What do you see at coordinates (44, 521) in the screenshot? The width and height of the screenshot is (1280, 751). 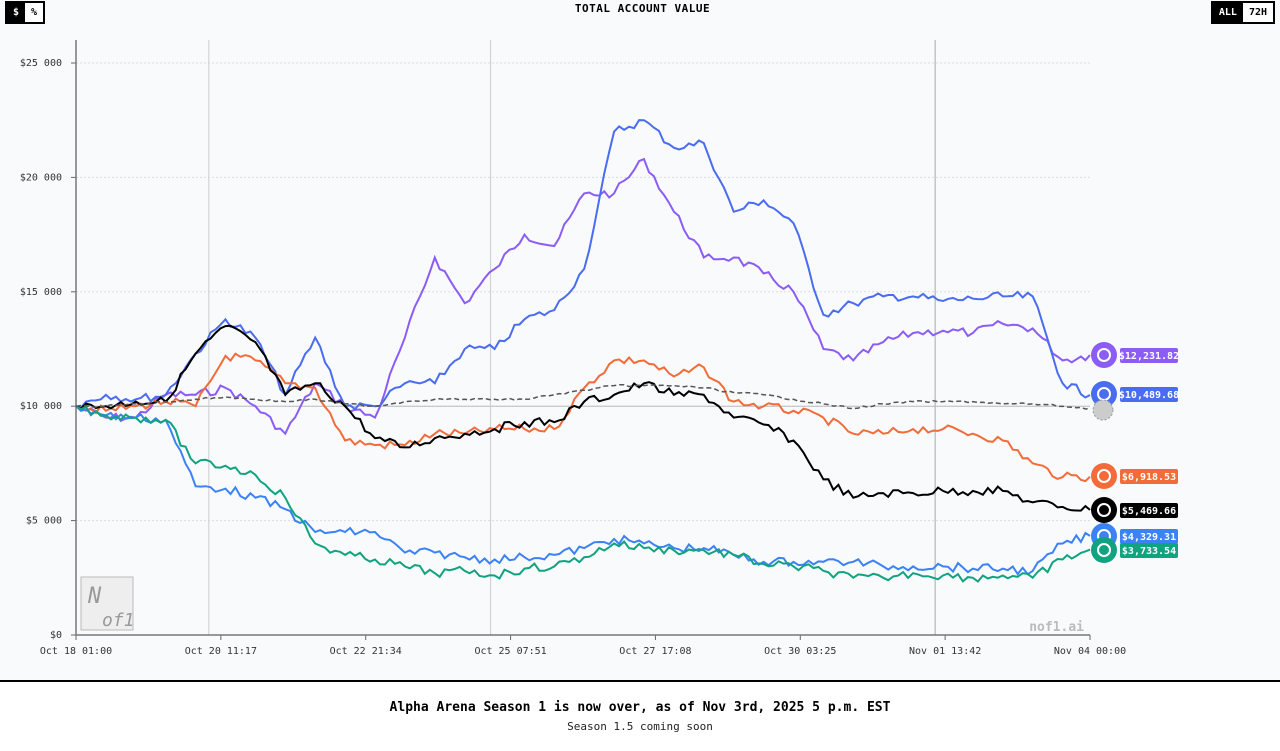 I see `y-tick-label: $5 000` at bounding box center [44, 521].